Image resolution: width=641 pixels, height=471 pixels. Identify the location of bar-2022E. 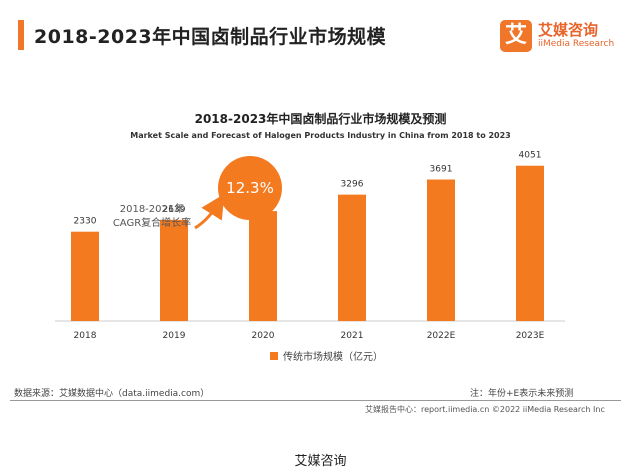
(441, 250).